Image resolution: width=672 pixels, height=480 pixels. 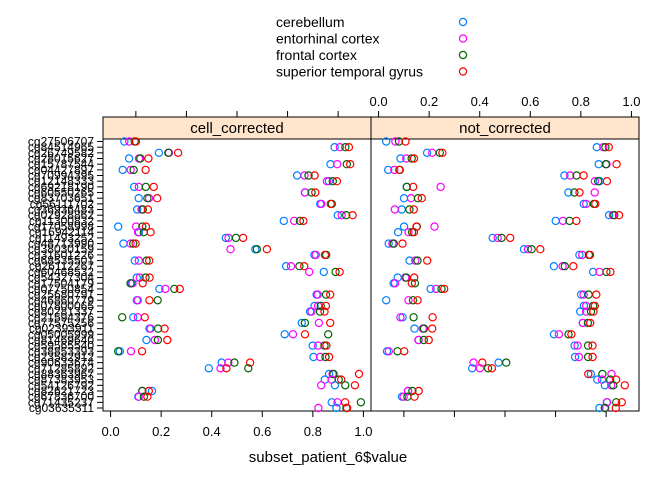 What do you see at coordinates (61, 210) in the screenshot?
I see `y-tick-label: cg36936483` at bounding box center [61, 210].